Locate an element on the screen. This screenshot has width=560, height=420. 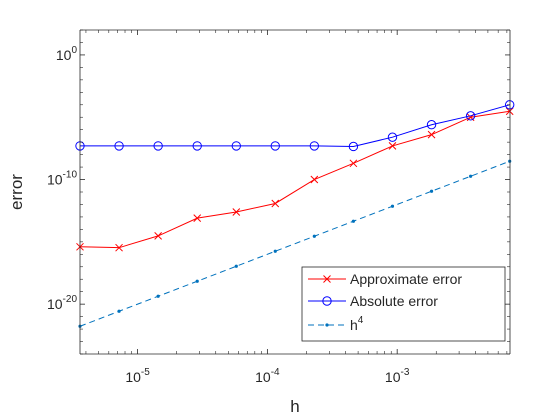
x-tick-label: 10⁻³ is located at coordinates (397, 376).